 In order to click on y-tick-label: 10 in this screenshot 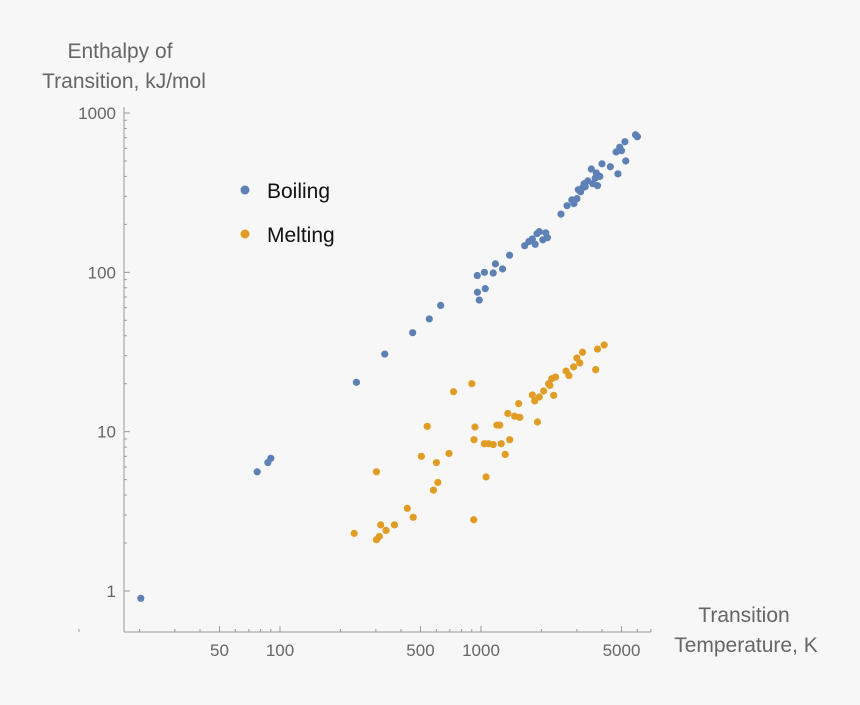, I will do `click(106, 432)`.